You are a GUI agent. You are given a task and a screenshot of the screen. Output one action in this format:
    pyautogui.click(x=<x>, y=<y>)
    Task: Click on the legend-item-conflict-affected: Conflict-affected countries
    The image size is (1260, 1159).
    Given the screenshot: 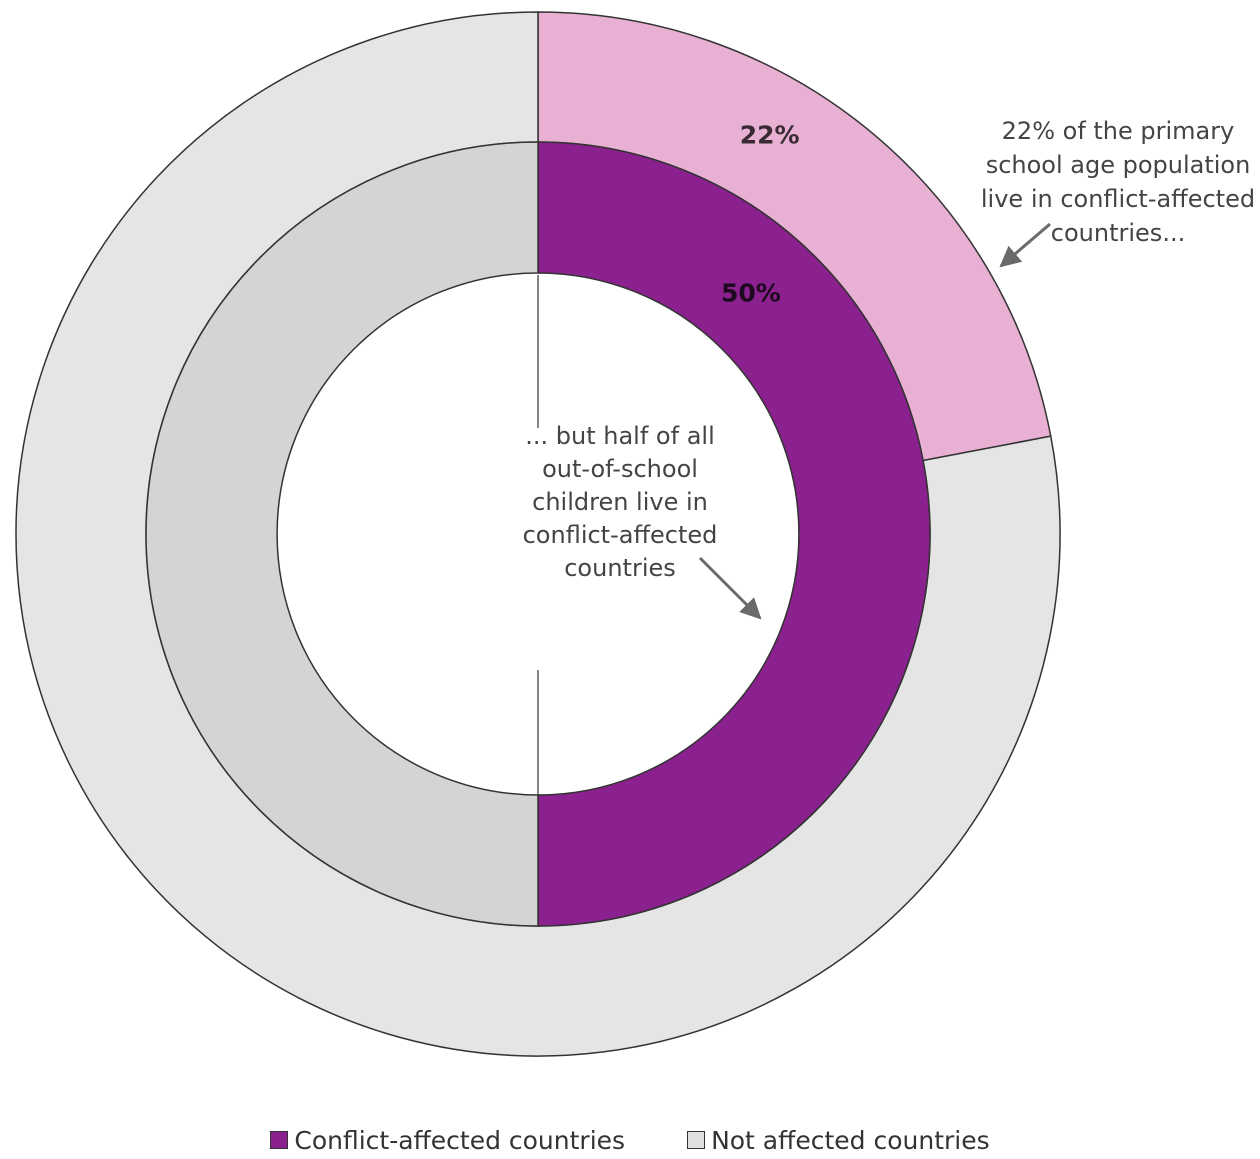 What is the action you would take?
    pyautogui.click(x=447, y=1140)
    